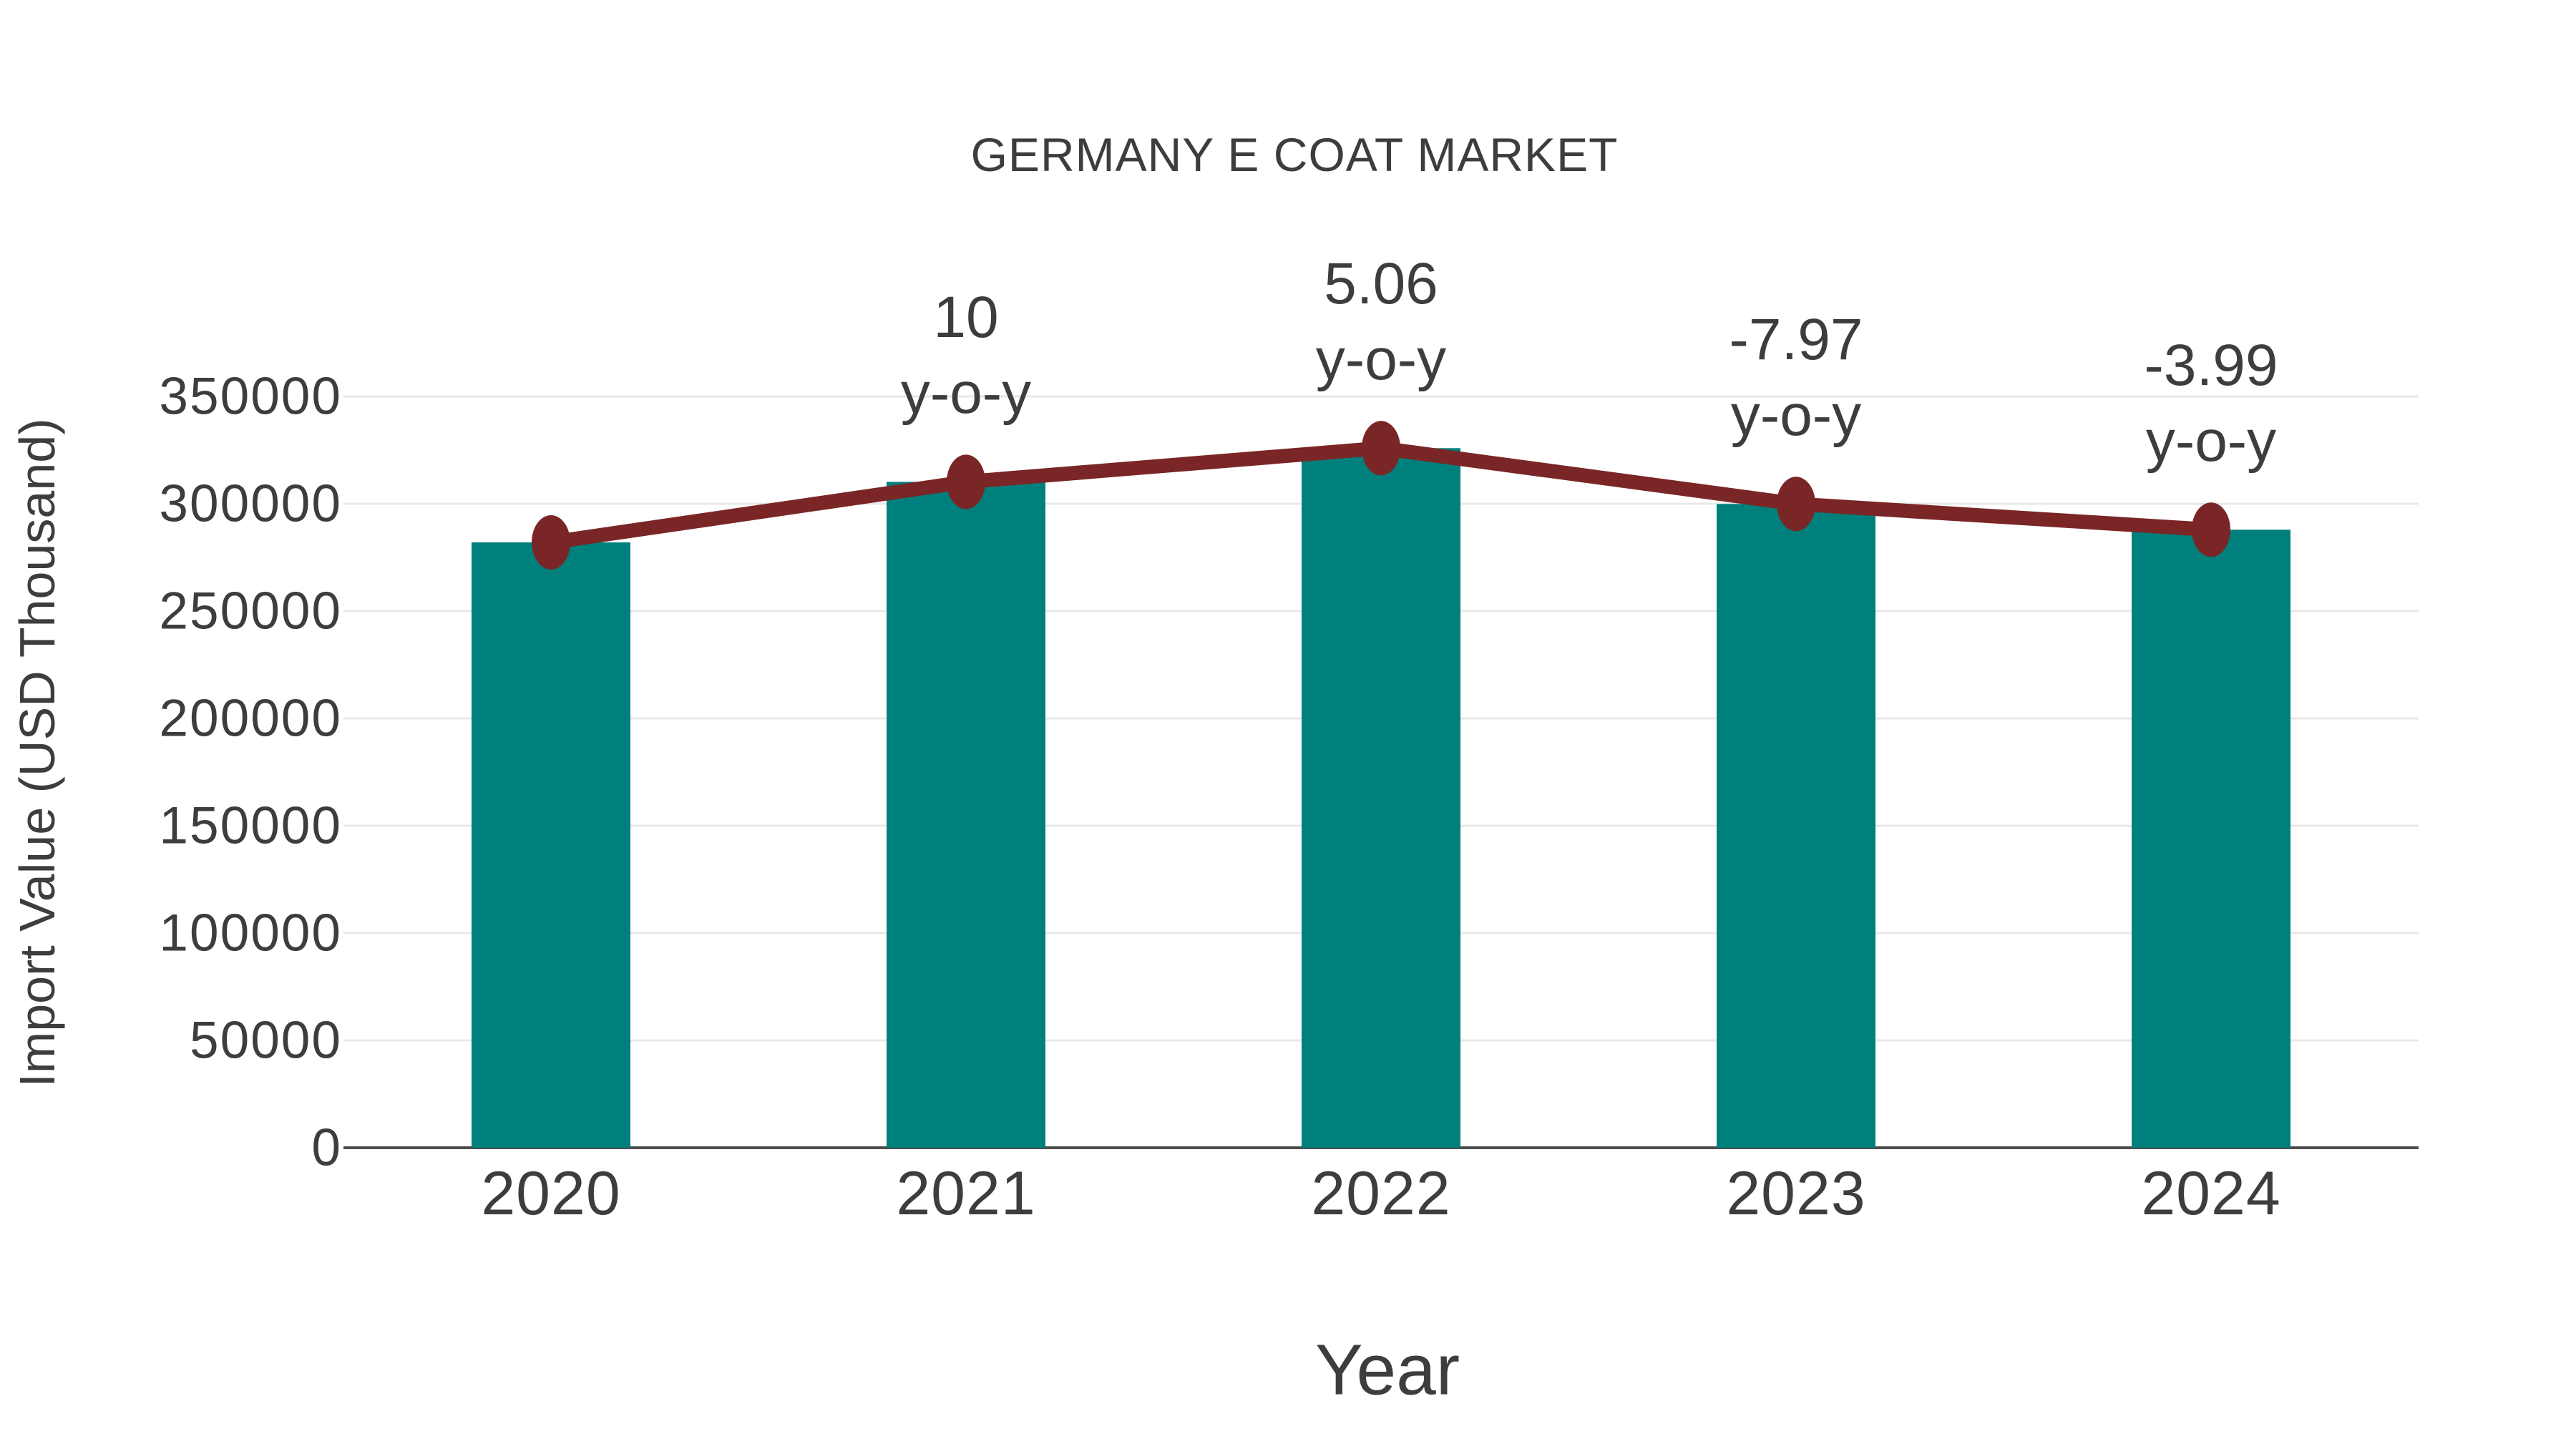  What do you see at coordinates (1381, 283) in the screenshot?
I see `annotation-2022-value: 5.06` at bounding box center [1381, 283].